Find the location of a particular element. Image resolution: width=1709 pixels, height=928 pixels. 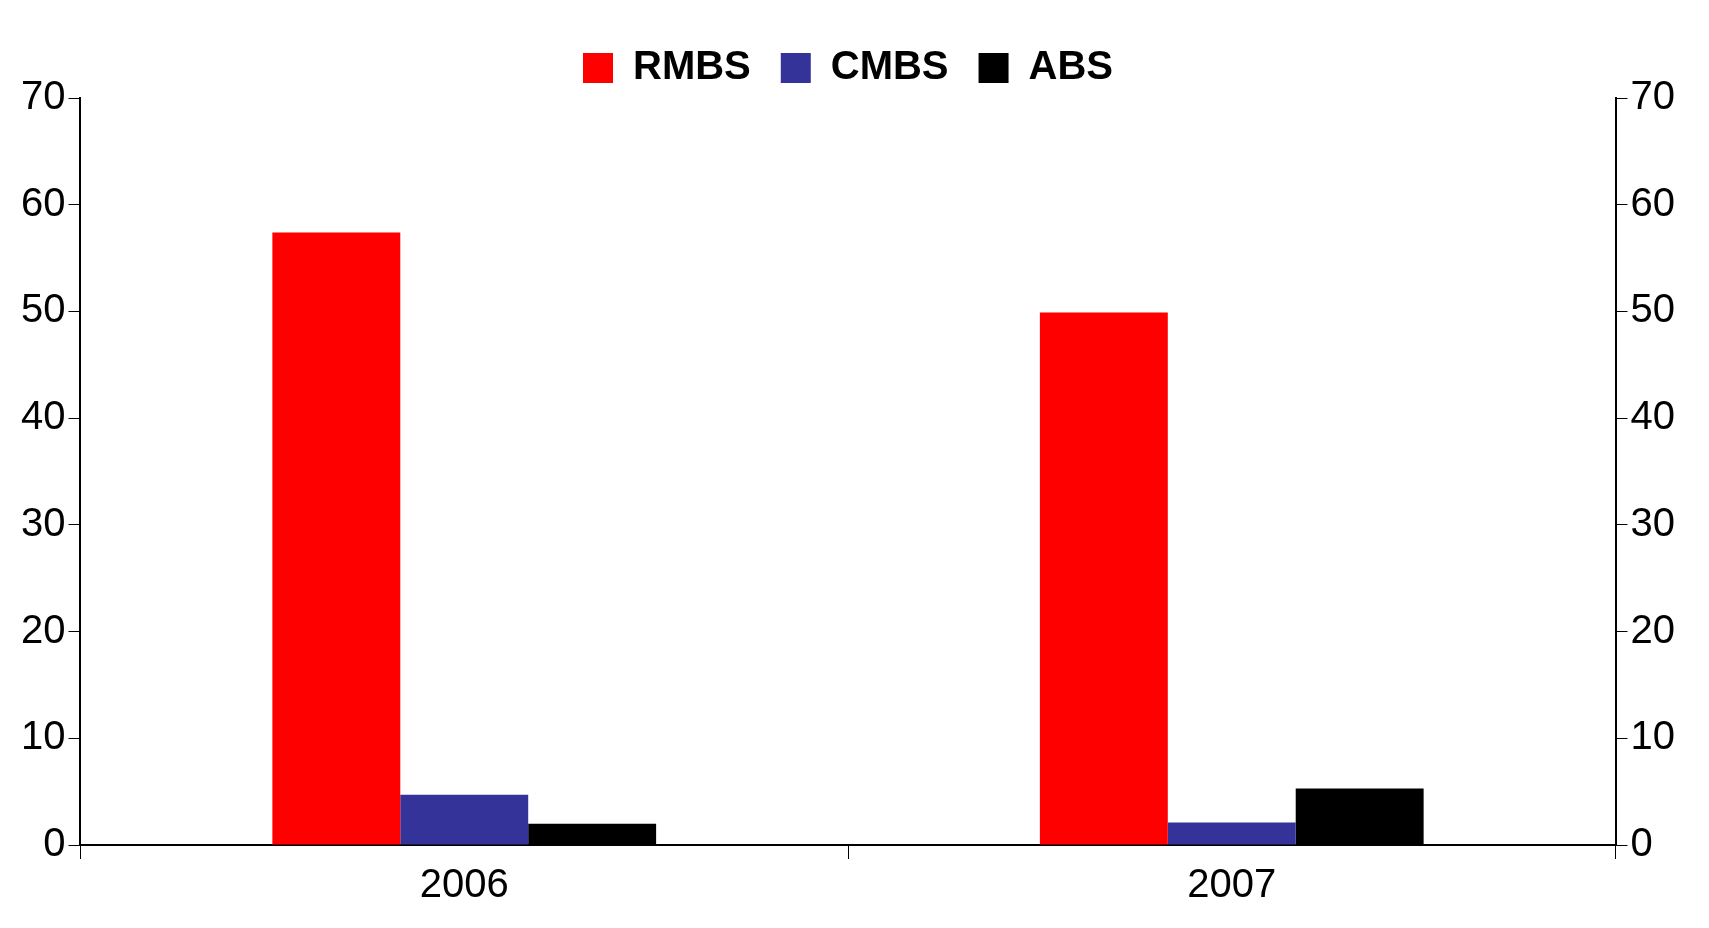

x-tick-label: 2007 is located at coordinates (1232, 883).